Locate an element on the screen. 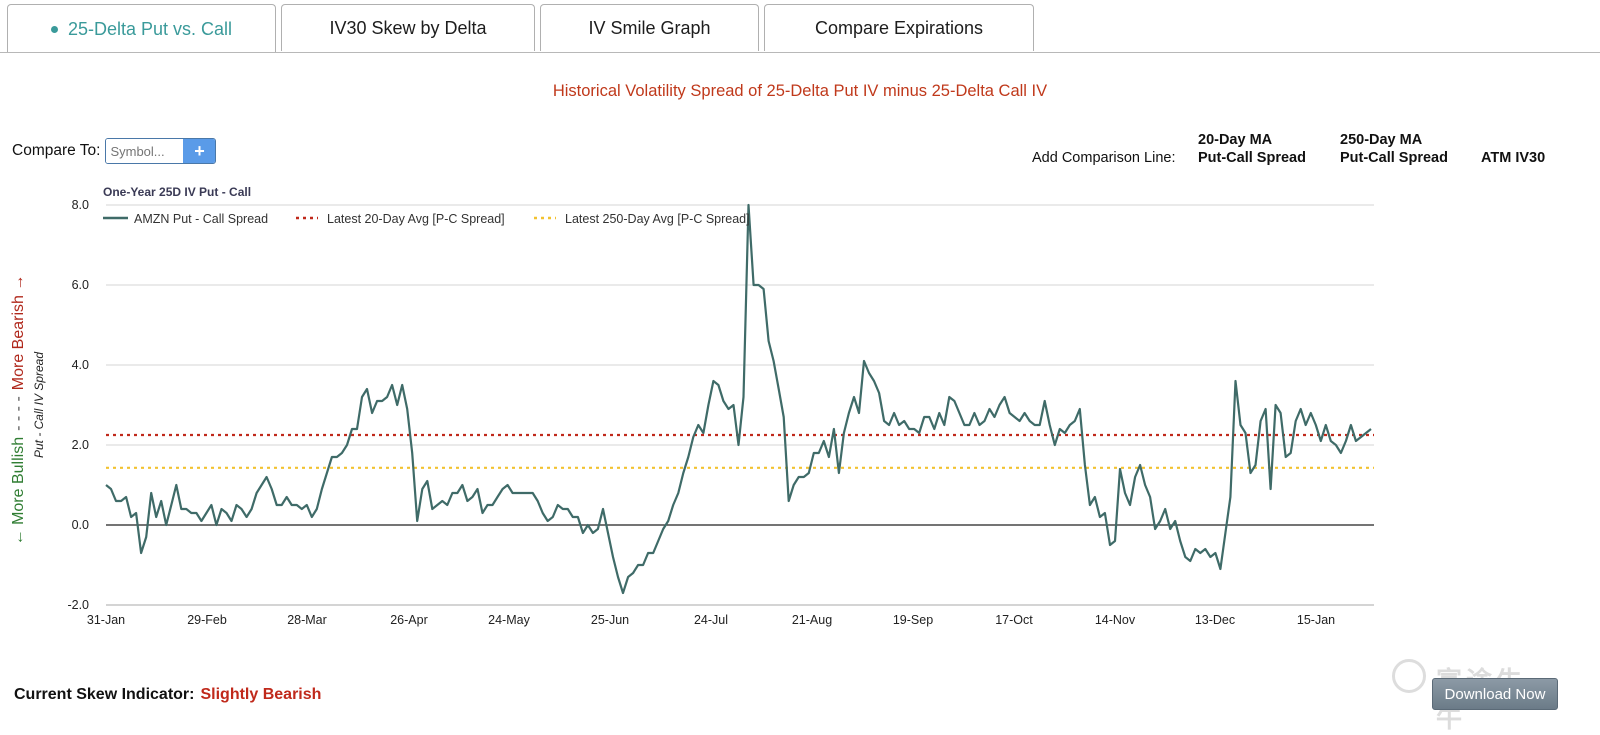  option-line1: 250-Day MA is located at coordinates (1381, 140).